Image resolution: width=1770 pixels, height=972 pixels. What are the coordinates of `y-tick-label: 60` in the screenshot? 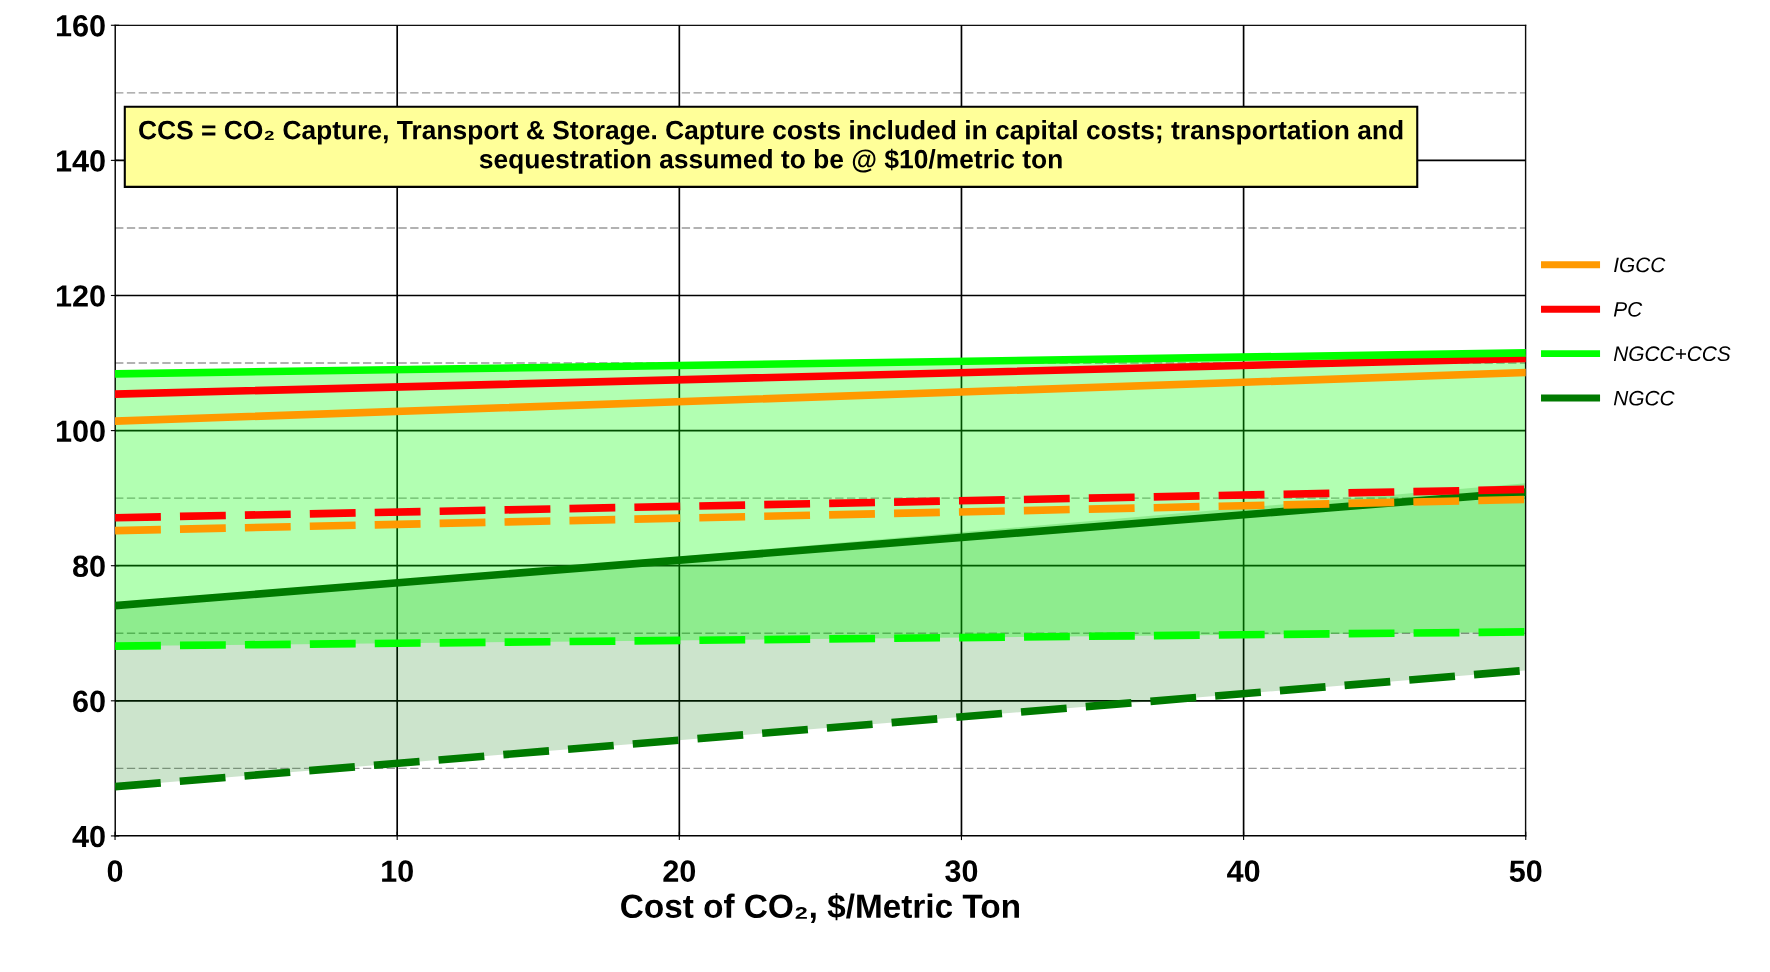 It's located at (89, 701).